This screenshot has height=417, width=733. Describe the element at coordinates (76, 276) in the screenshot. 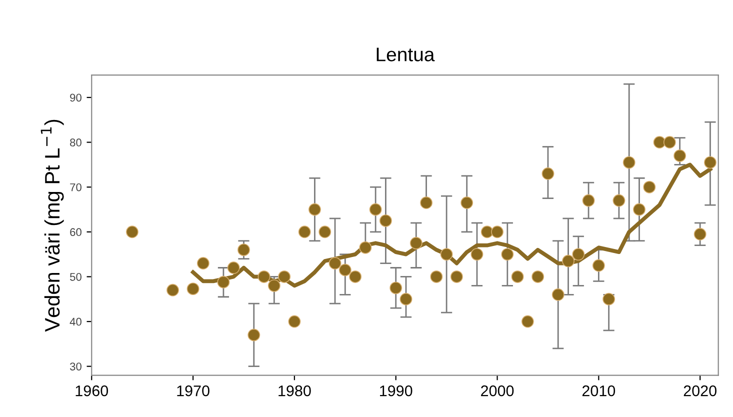

I see `y-tick-label: 50` at that location.